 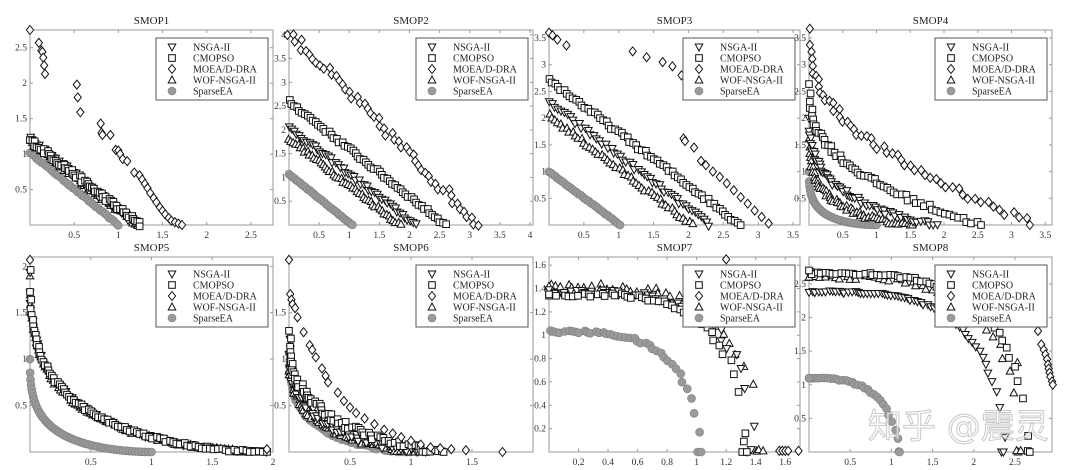 What do you see at coordinates (540, 406) in the screenshot?
I see `y-tick-label: 0.4` at bounding box center [540, 406].